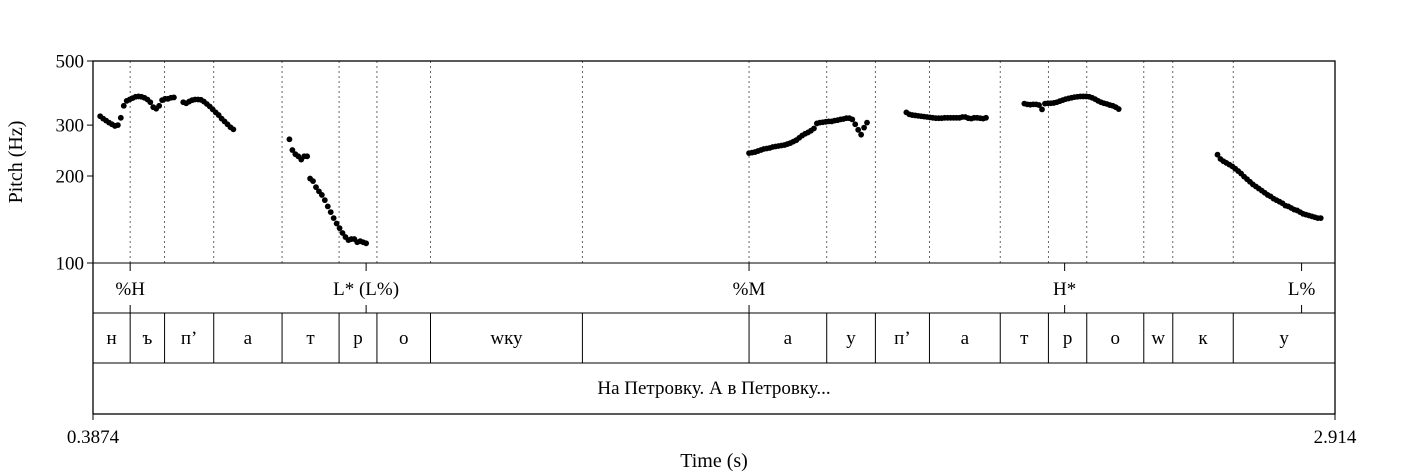 This screenshot has height=476, width=1428. Describe the element at coordinates (1064, 289) in the screenshot. I see `tone-label: H*` at that location.